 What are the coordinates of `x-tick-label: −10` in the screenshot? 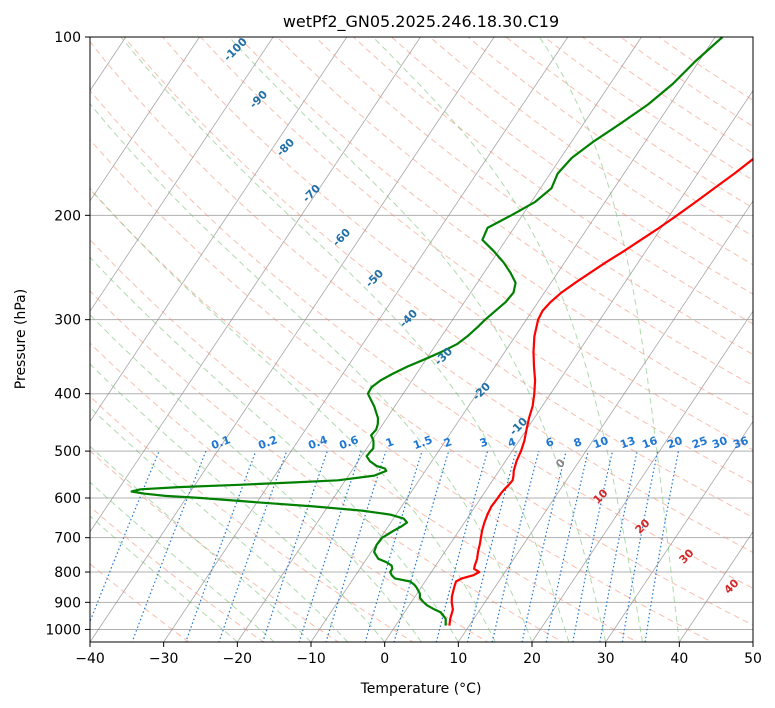 It's located at (311, 659).